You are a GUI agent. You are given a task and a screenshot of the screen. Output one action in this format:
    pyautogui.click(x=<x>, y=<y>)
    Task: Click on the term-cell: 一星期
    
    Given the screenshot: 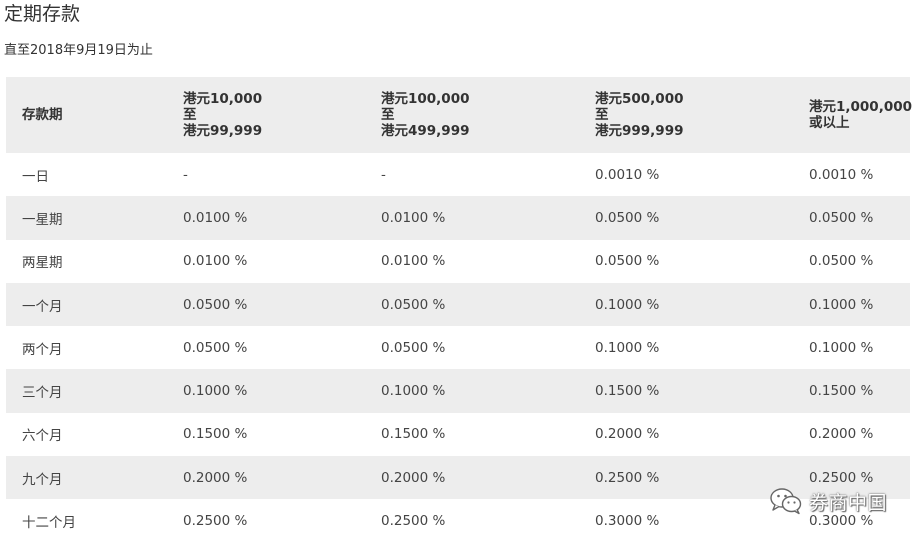 What is the action you would take?
    pyautogui.click(x=42, y=219)
    